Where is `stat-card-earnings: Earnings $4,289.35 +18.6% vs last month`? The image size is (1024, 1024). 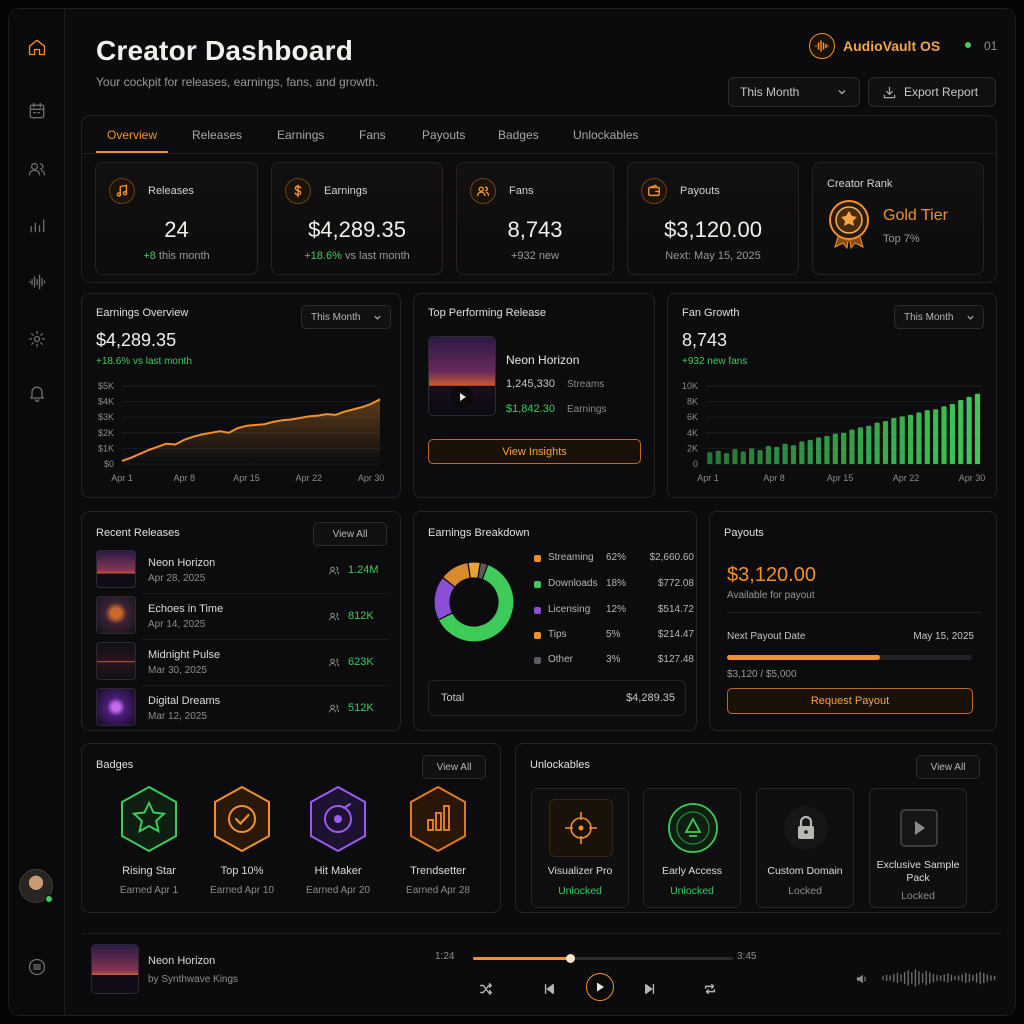
stat-card-earnings: Earnings $4,289.35 +18.6% vs last month is located at coordinates (357, 218).